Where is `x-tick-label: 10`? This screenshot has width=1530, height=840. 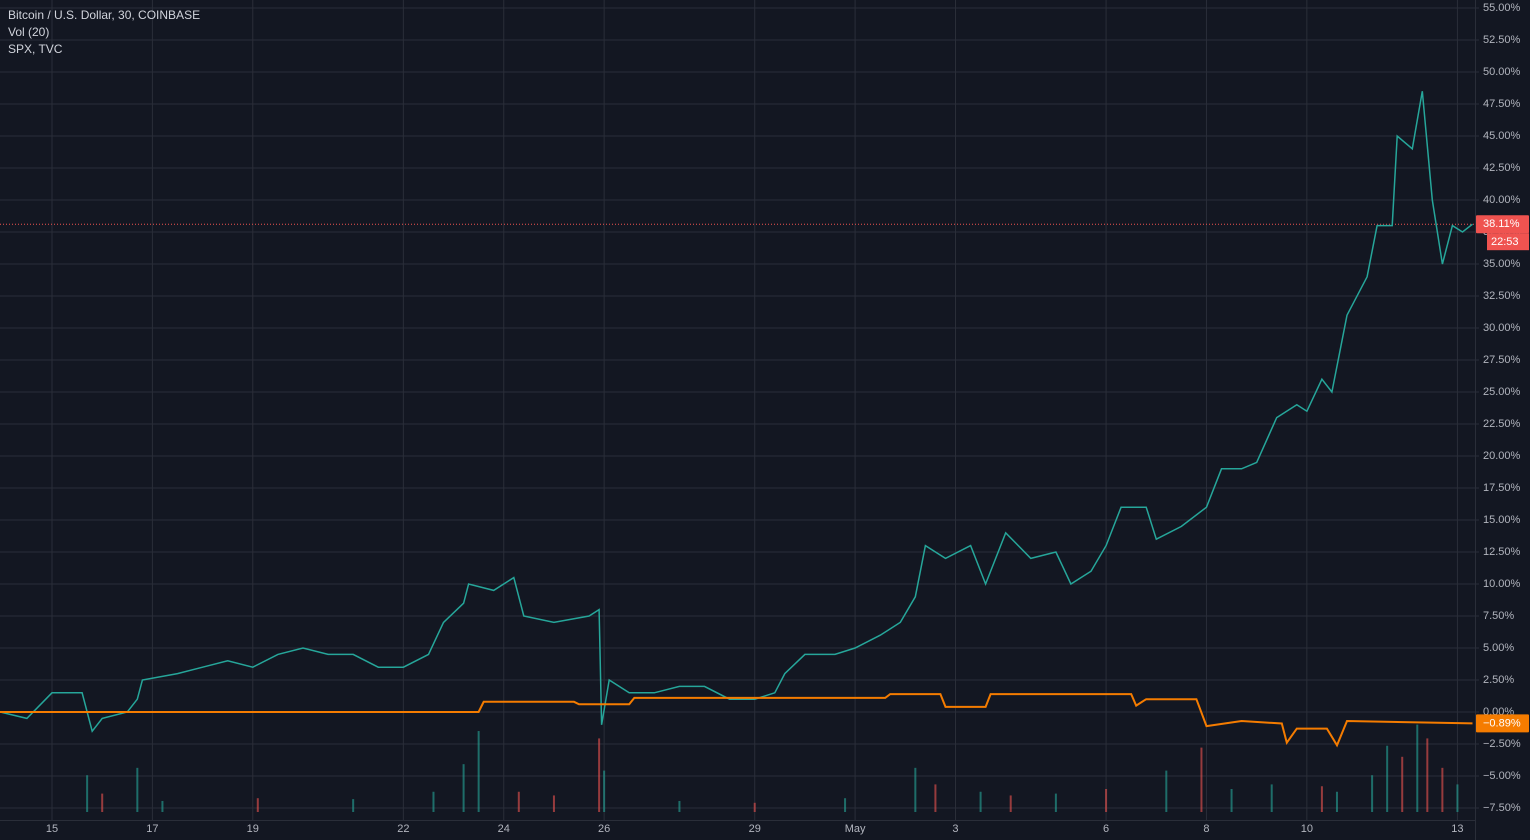
x-tick-label: 10 is located at coordinates (1307, 829).